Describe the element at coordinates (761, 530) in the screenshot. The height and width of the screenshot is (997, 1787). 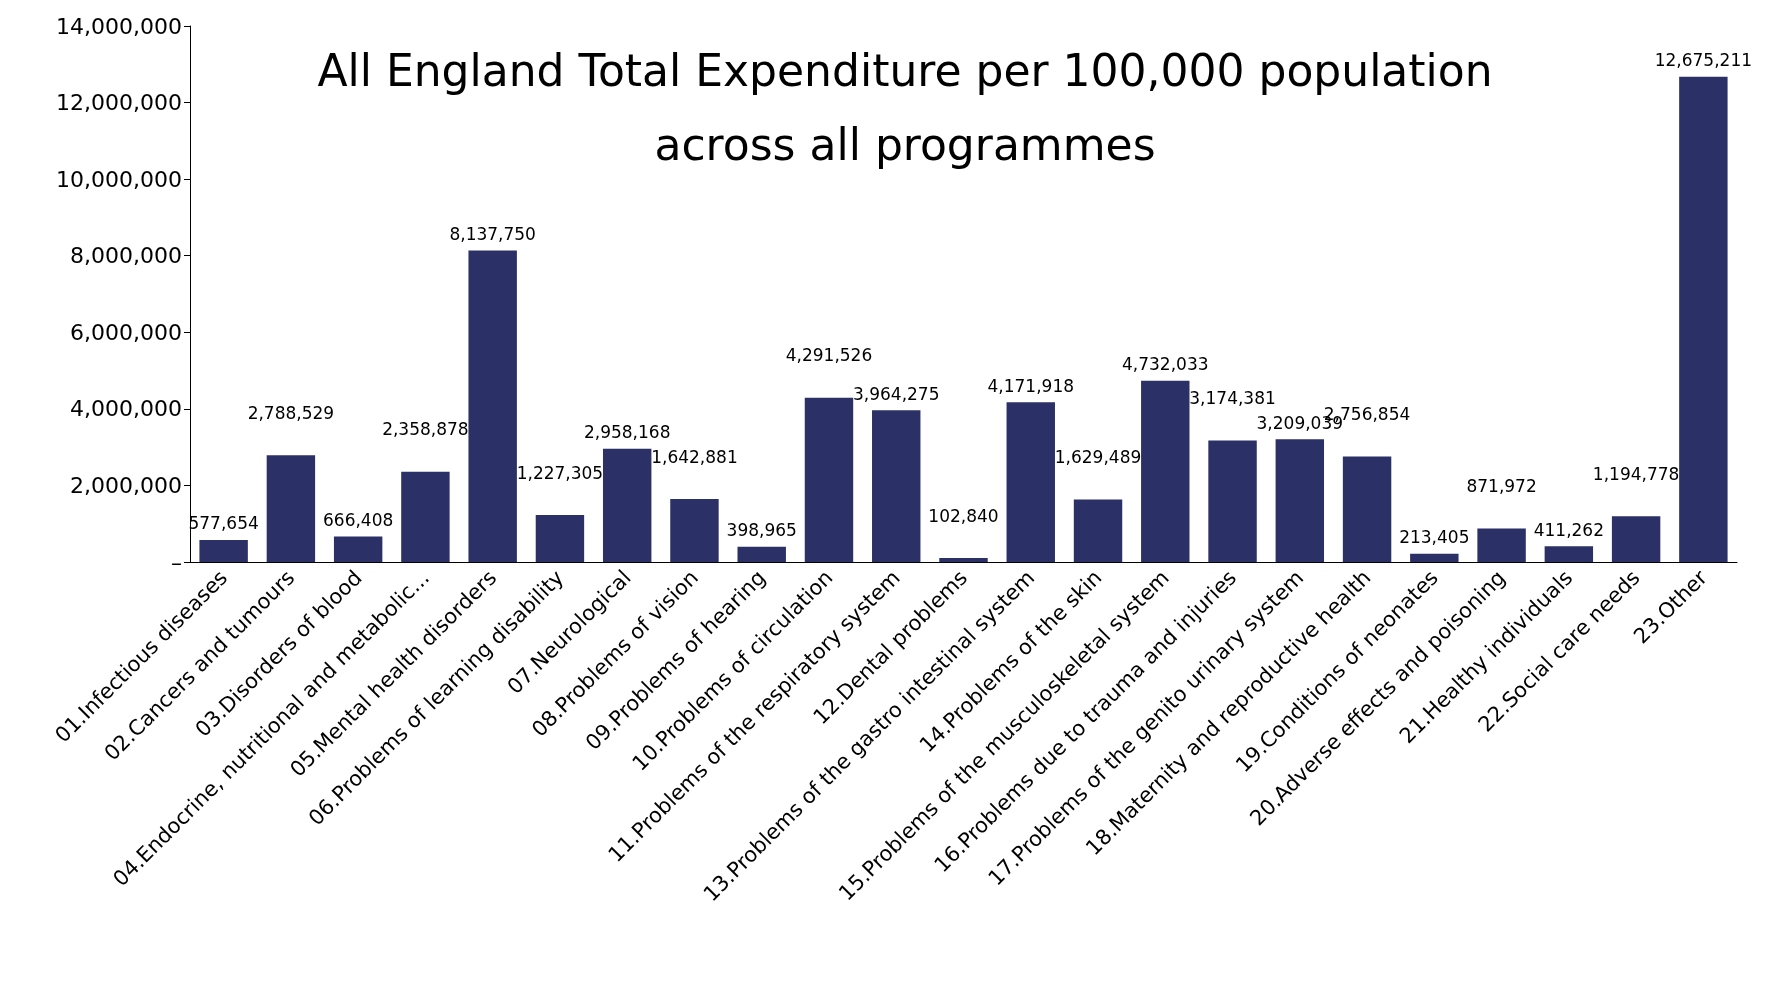
I see `data-label: 398,965` at that location.